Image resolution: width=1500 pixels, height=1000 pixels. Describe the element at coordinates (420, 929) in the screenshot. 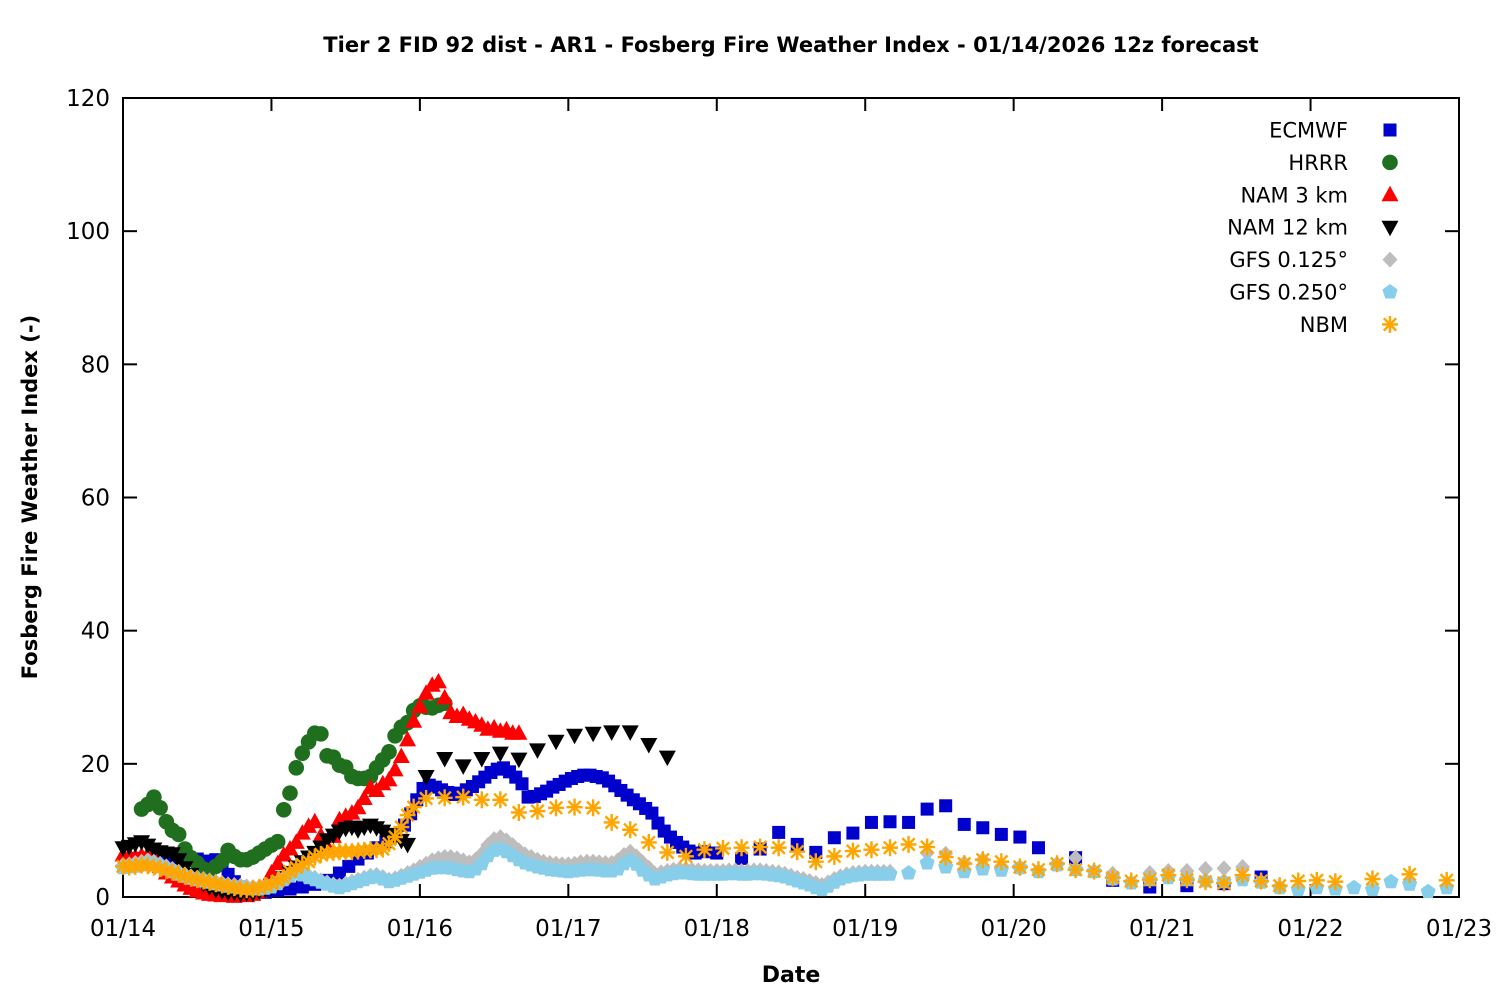

I see `x-tick-label: 01/16` at that location.